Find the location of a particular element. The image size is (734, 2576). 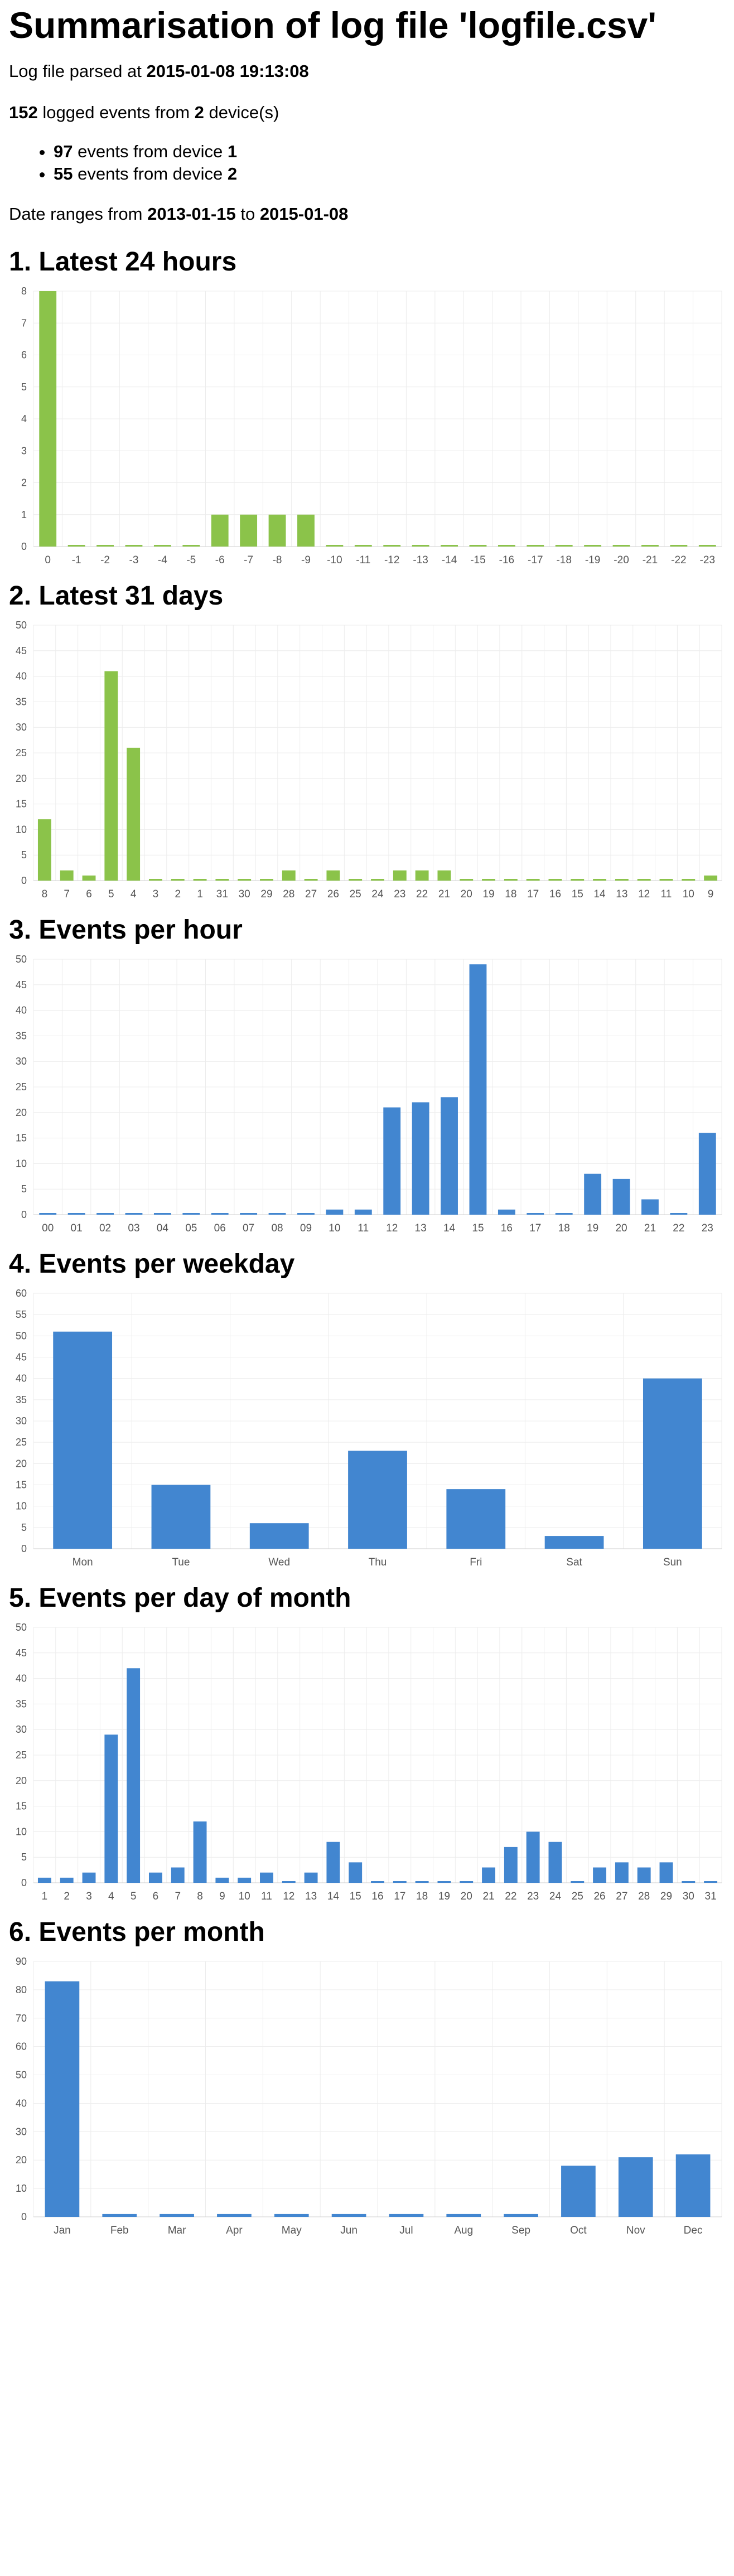

x-tick-label: 21 is located at coordinates (650, 1228).